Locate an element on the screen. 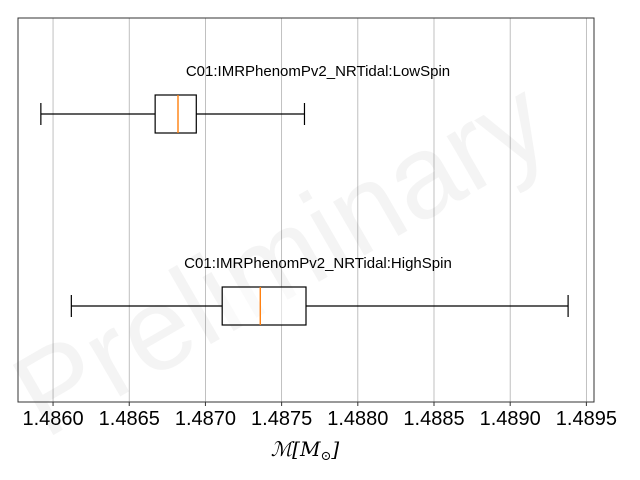  x-tick-label: 1.4880 is located at coordinates (357, 419).